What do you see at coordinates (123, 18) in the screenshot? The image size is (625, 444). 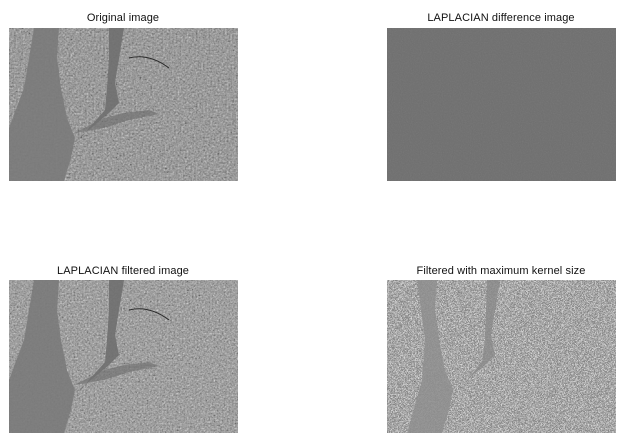 I see `panel-title-original: Original image` at bounding box center [123, 18].